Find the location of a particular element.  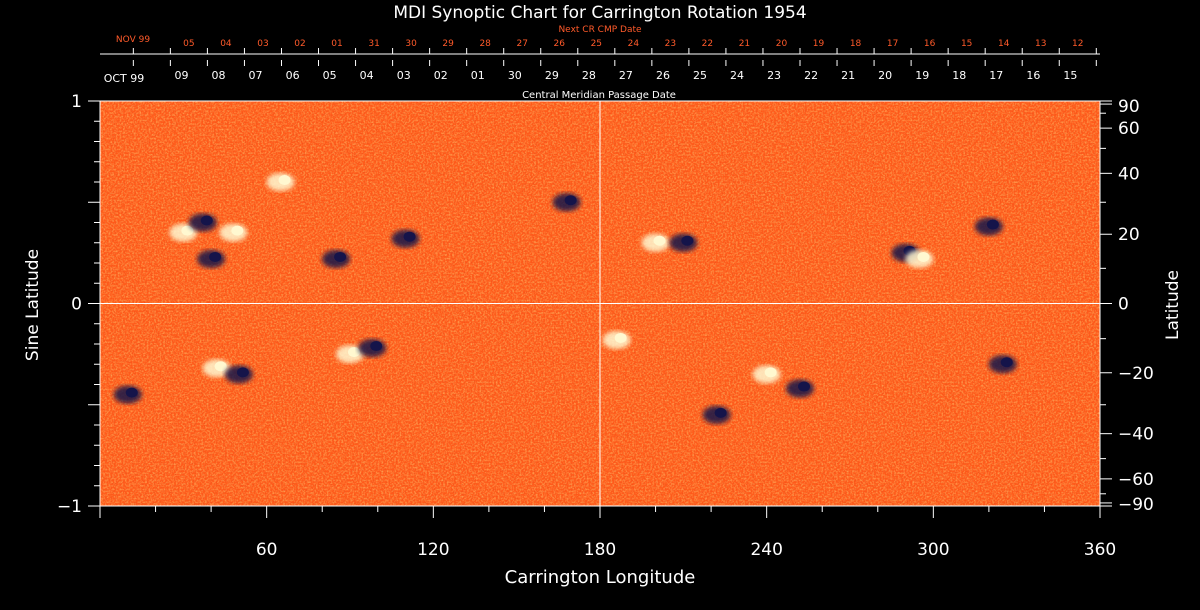

cmp-date: 17 is located at coordinates (996, 75).